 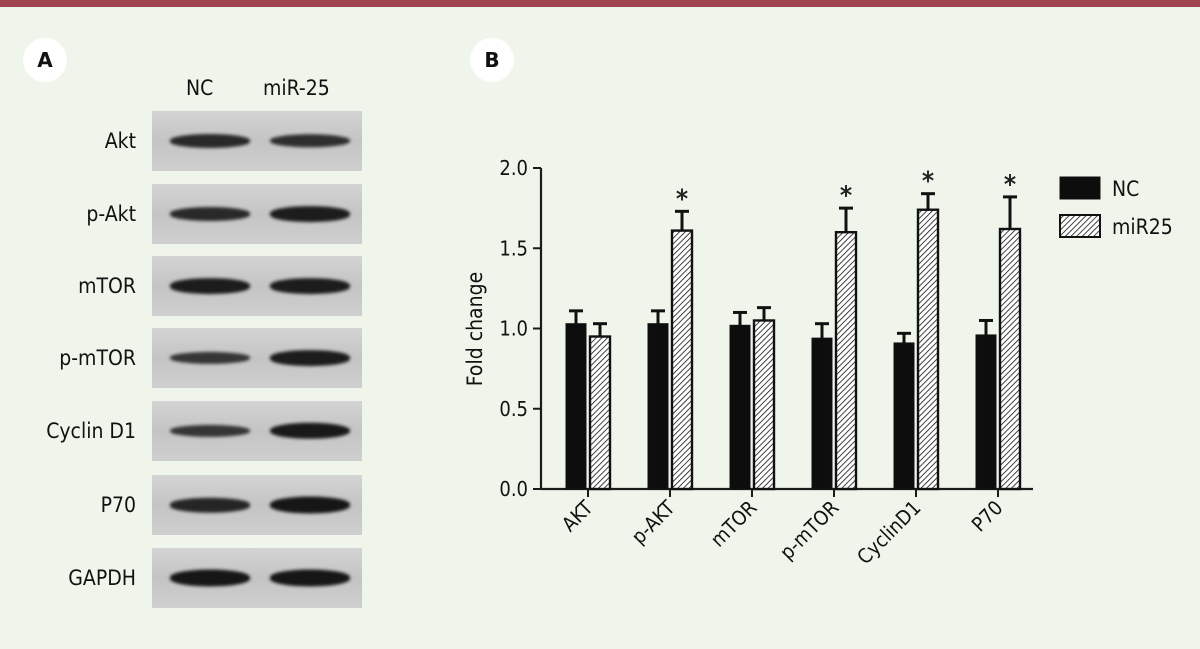 I want to click on y-tick-label: 2.0, so click(x=513, y=168).